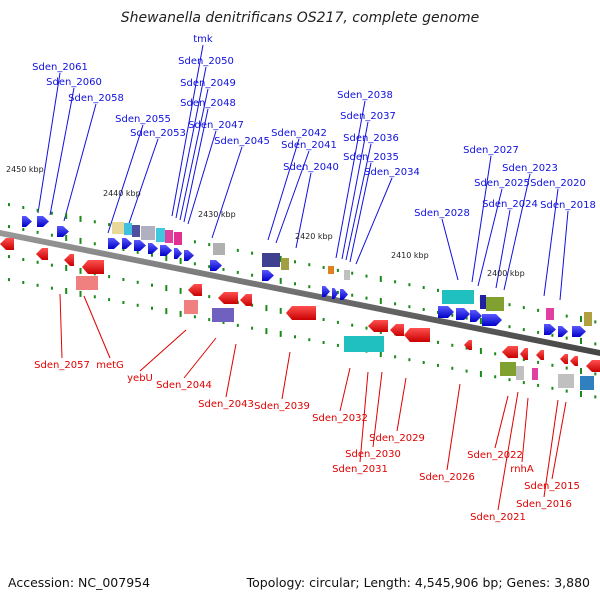  Describe the element at coordinates (368, 116) in the screenshot. I see `top-gene-label: Sden_2037` at that location.